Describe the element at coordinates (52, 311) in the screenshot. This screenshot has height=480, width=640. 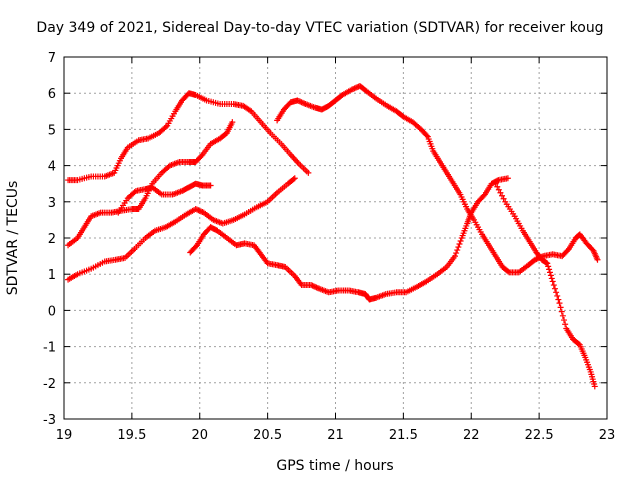
I see `y-tick-label: 0` at that location.